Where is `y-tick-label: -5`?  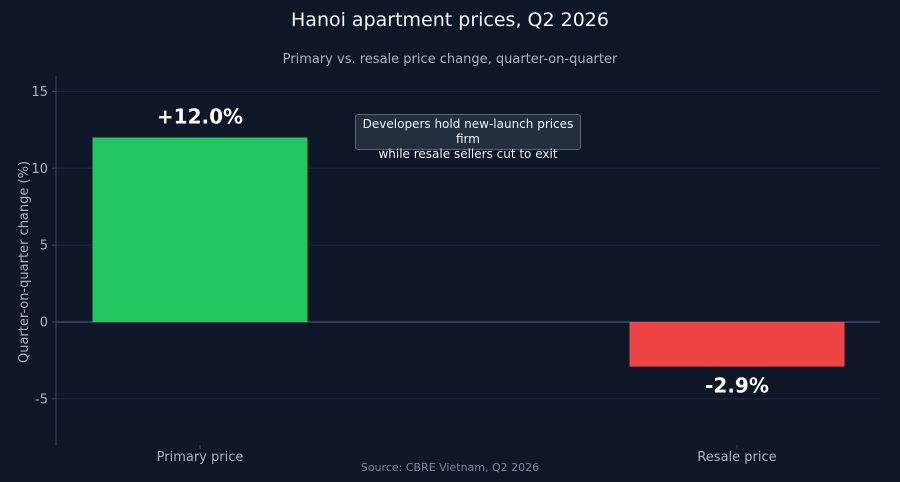 y-tick-label: -5 is located at coordinates (41, 399).